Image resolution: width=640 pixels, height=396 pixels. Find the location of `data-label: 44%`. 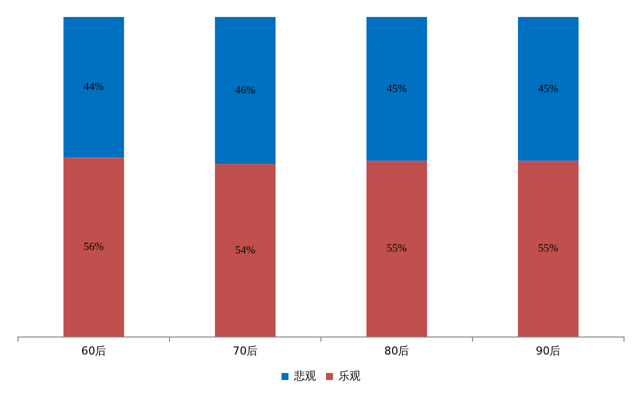

data-label: 44% is located at coordinates (94, 87).